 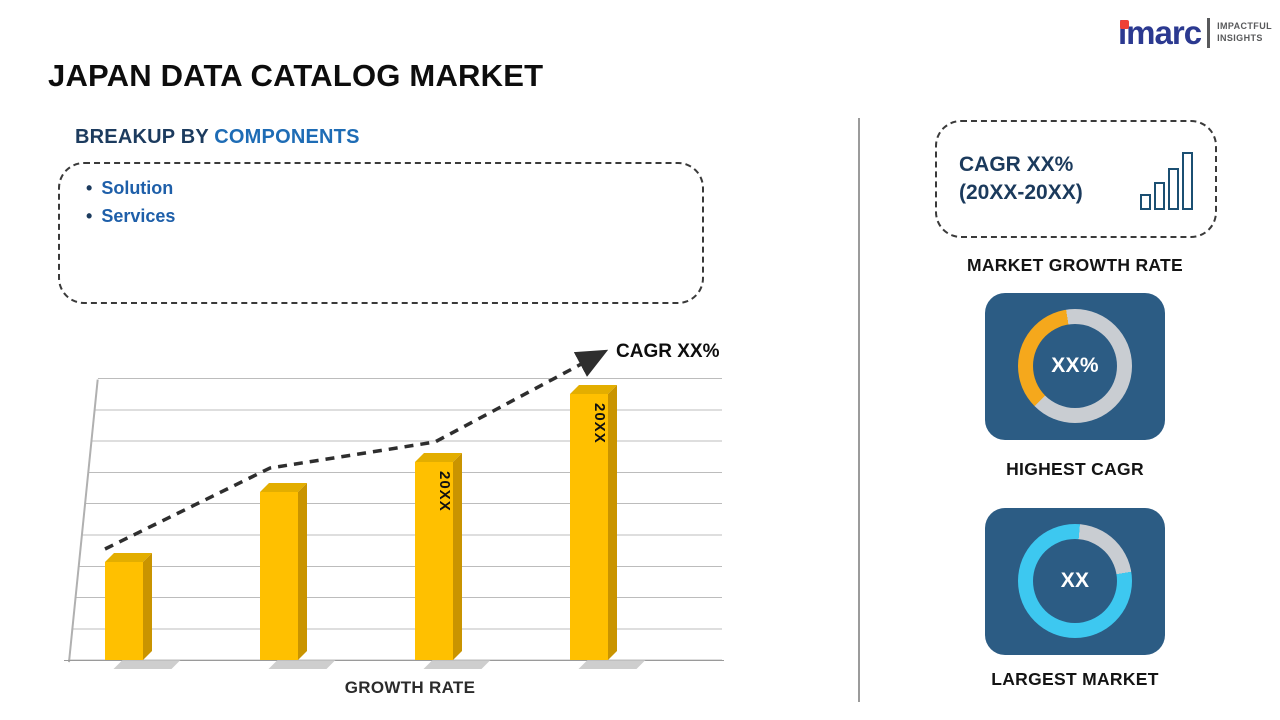 I want to click on breakup-heading: BREAKUP BY COMPONENTS, so click(x=217, y=137).